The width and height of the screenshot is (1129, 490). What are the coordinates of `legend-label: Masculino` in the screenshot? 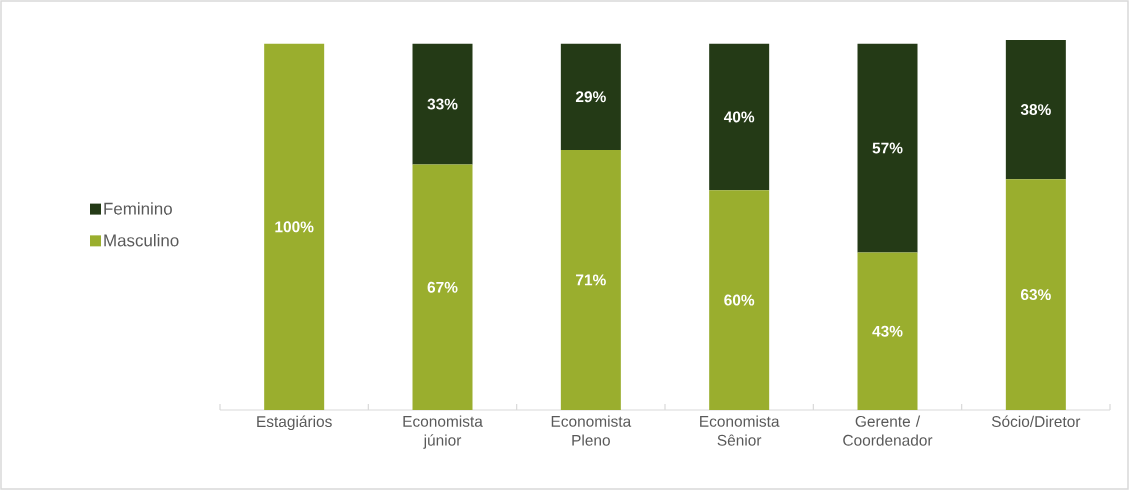 It's located at (141, 240).